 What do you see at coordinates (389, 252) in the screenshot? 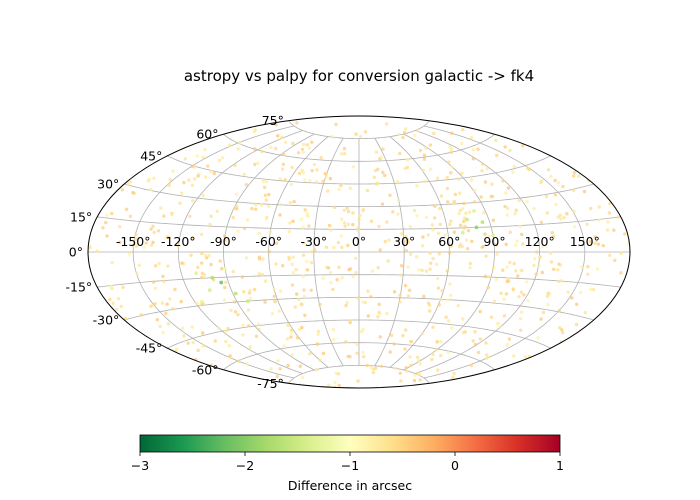
I see `lon-gridline` at bounding box center [389, 252].